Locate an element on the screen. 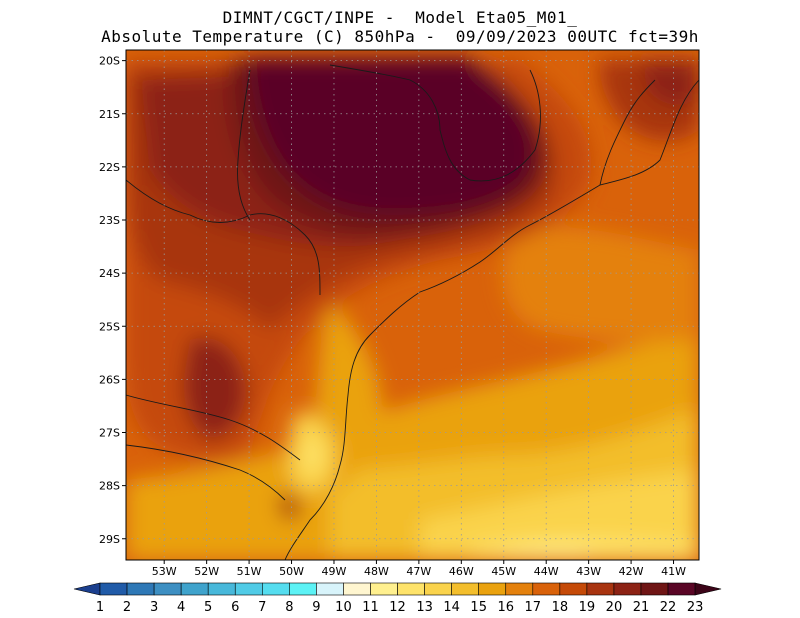 The image size is (800, 618). colorbar-label: 2 is located at coordinates (127, 607).